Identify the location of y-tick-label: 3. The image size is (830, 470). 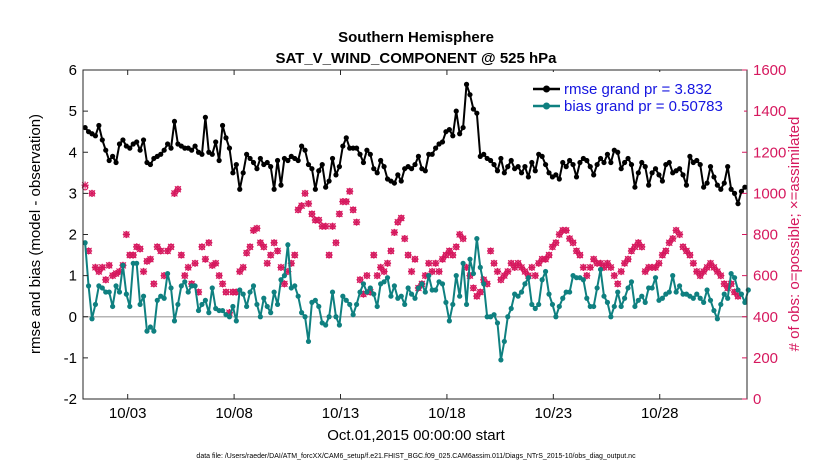
(73, 193).